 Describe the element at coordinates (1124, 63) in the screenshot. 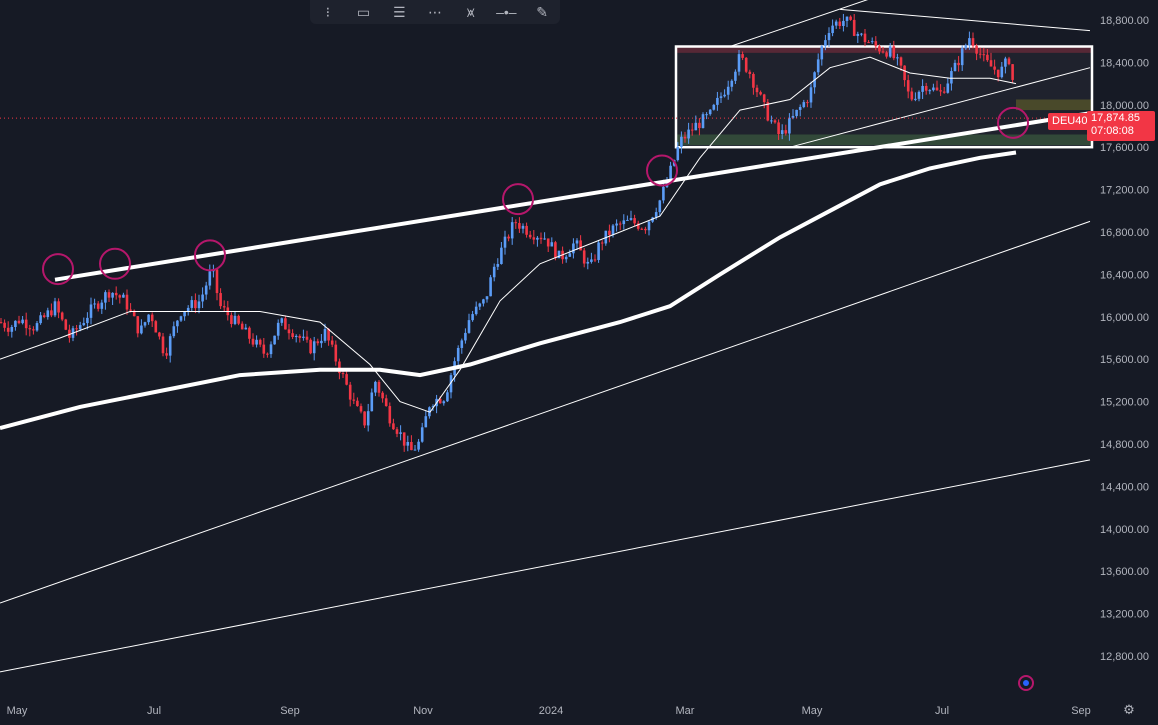

I see `y-axis-tick-label: 18,400.00` at that location.